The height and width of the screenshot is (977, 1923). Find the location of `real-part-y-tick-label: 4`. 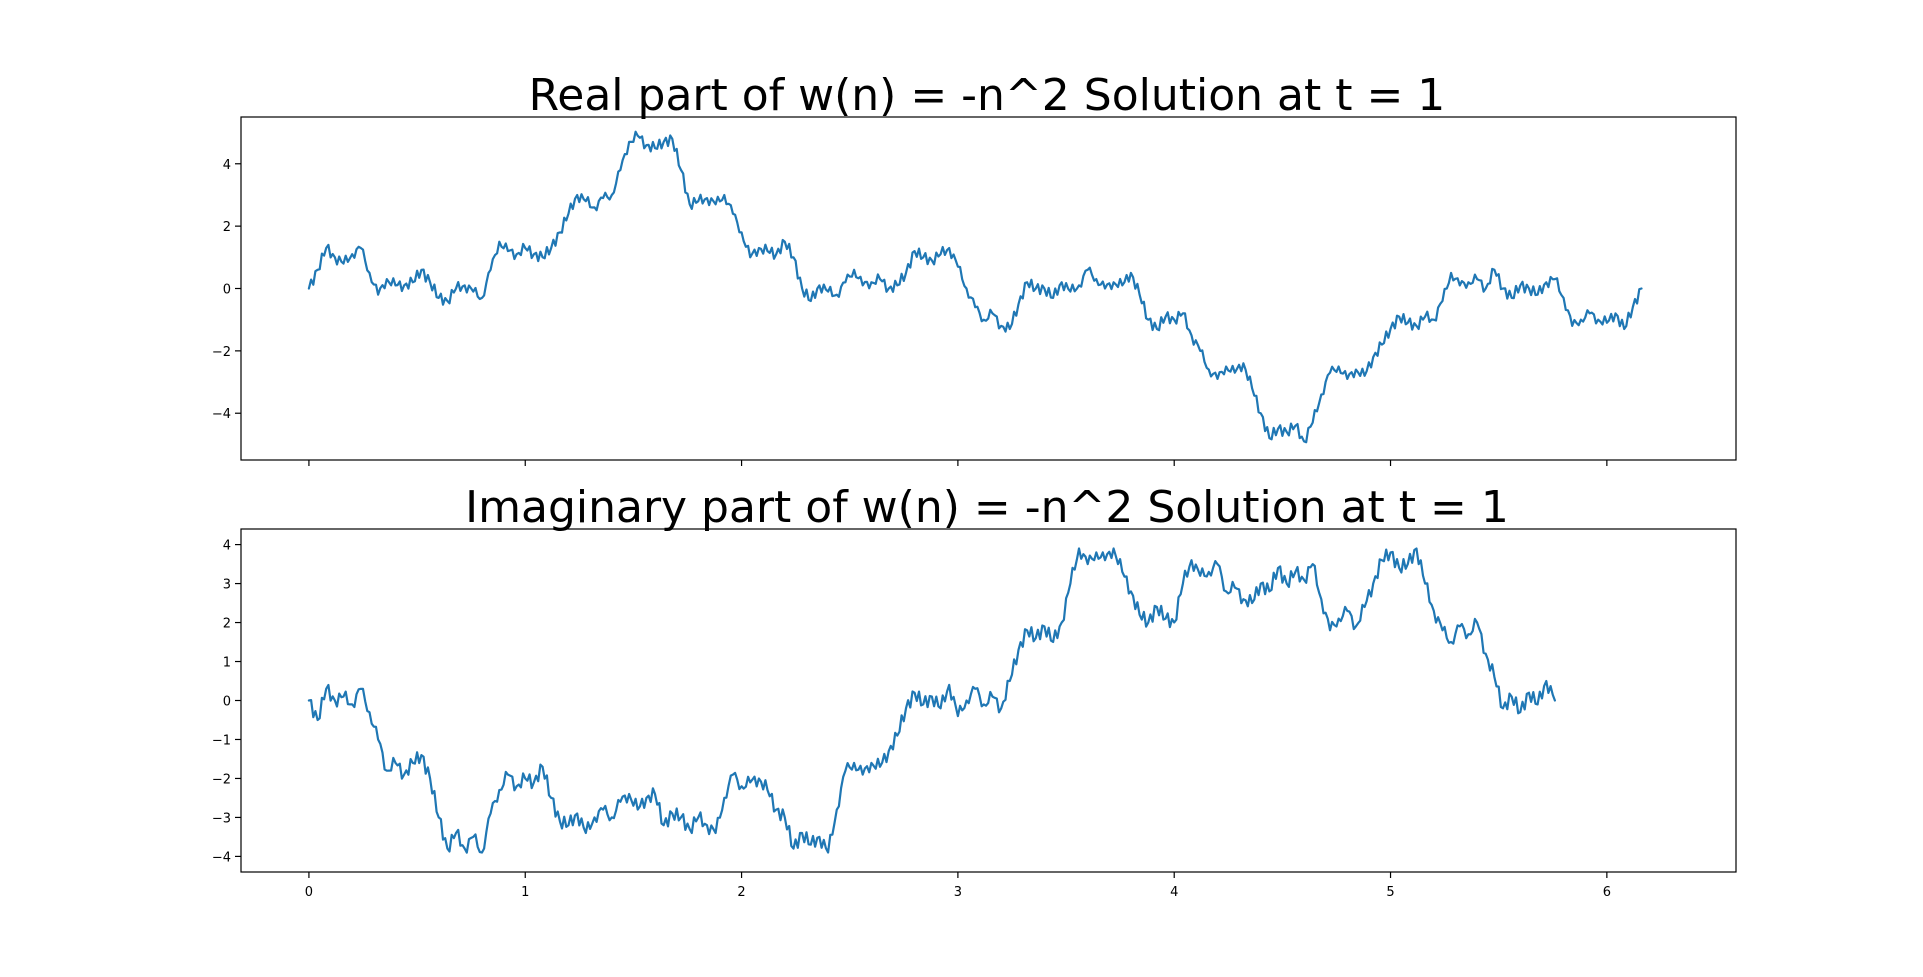

real-part-y-tick-label: 4 is located at coordinates (227, 165).